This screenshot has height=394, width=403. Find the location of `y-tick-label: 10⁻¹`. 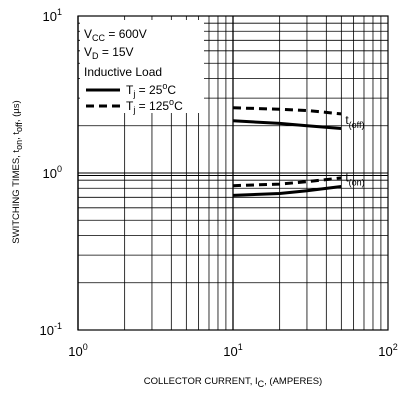

y-tick-label: 10⁻¹ is located at coordinates (51, 329).